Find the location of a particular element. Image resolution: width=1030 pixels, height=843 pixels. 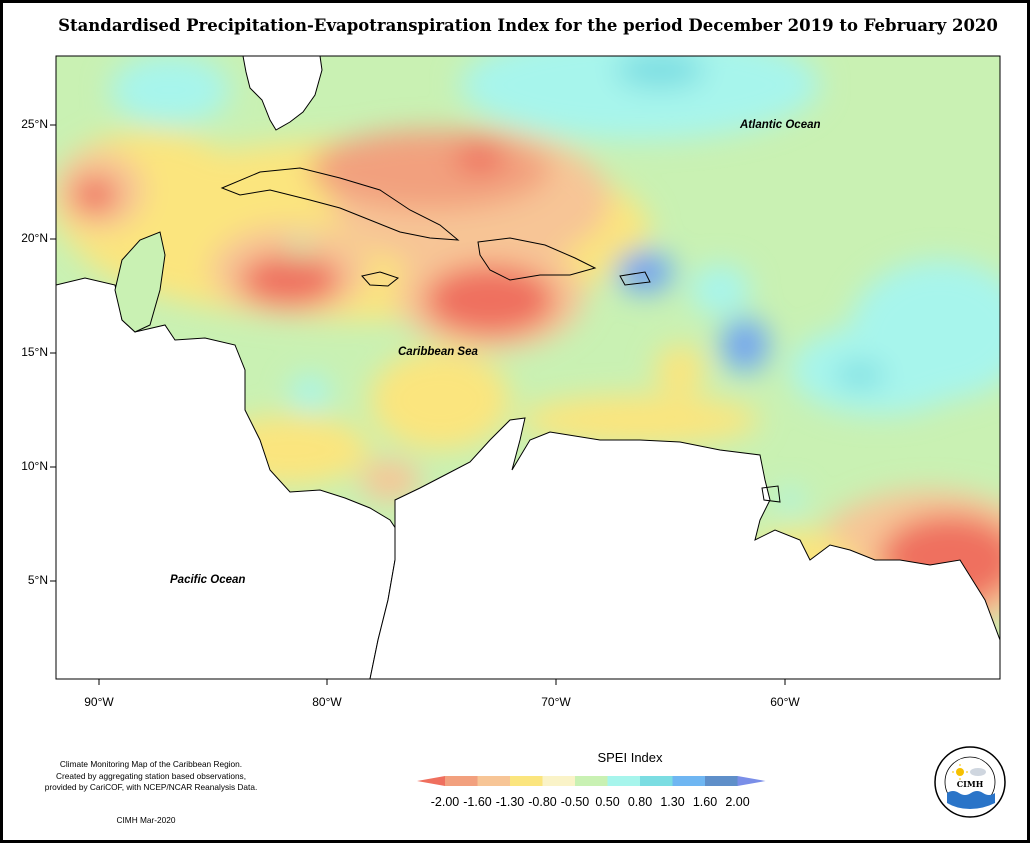

legend-swatch-left-arrow is located at coordinates (431, 781).